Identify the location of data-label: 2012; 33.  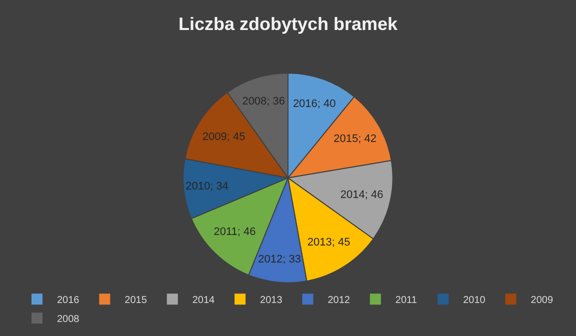
(280, 259).